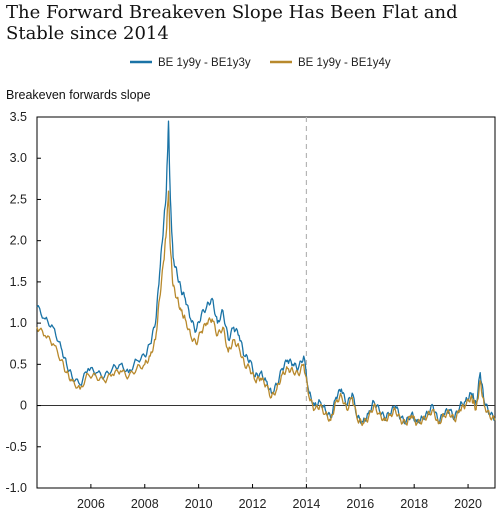 The width and height of the screenshot is (500, 518). I want to click on legend-label-1: BE 1y9y - BE1y3y, so click(204, 63).